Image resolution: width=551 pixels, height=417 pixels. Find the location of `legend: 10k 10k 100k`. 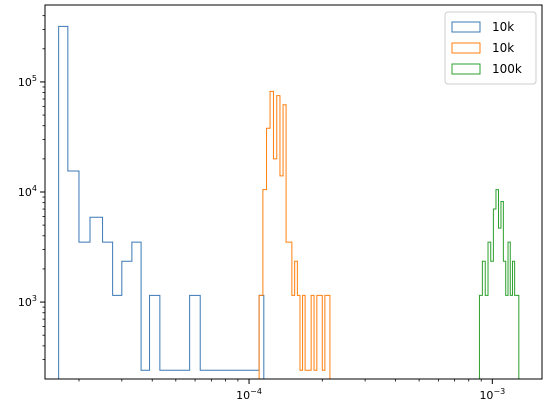

legend: 10k 10k 100k is located at coordinates (490, 48).